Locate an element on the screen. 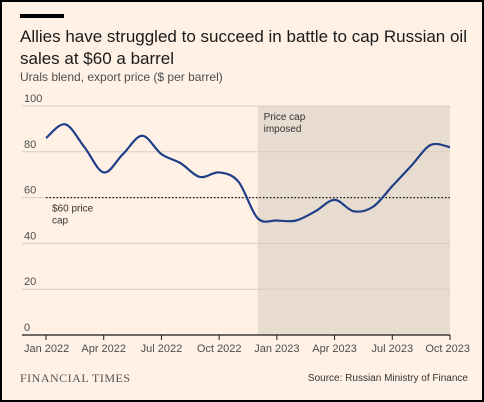 Image resolution: width=484 pixels, height=402 pixels. source-note: Source: Russian Ministry of Finance is located at coordinates (387, 378).